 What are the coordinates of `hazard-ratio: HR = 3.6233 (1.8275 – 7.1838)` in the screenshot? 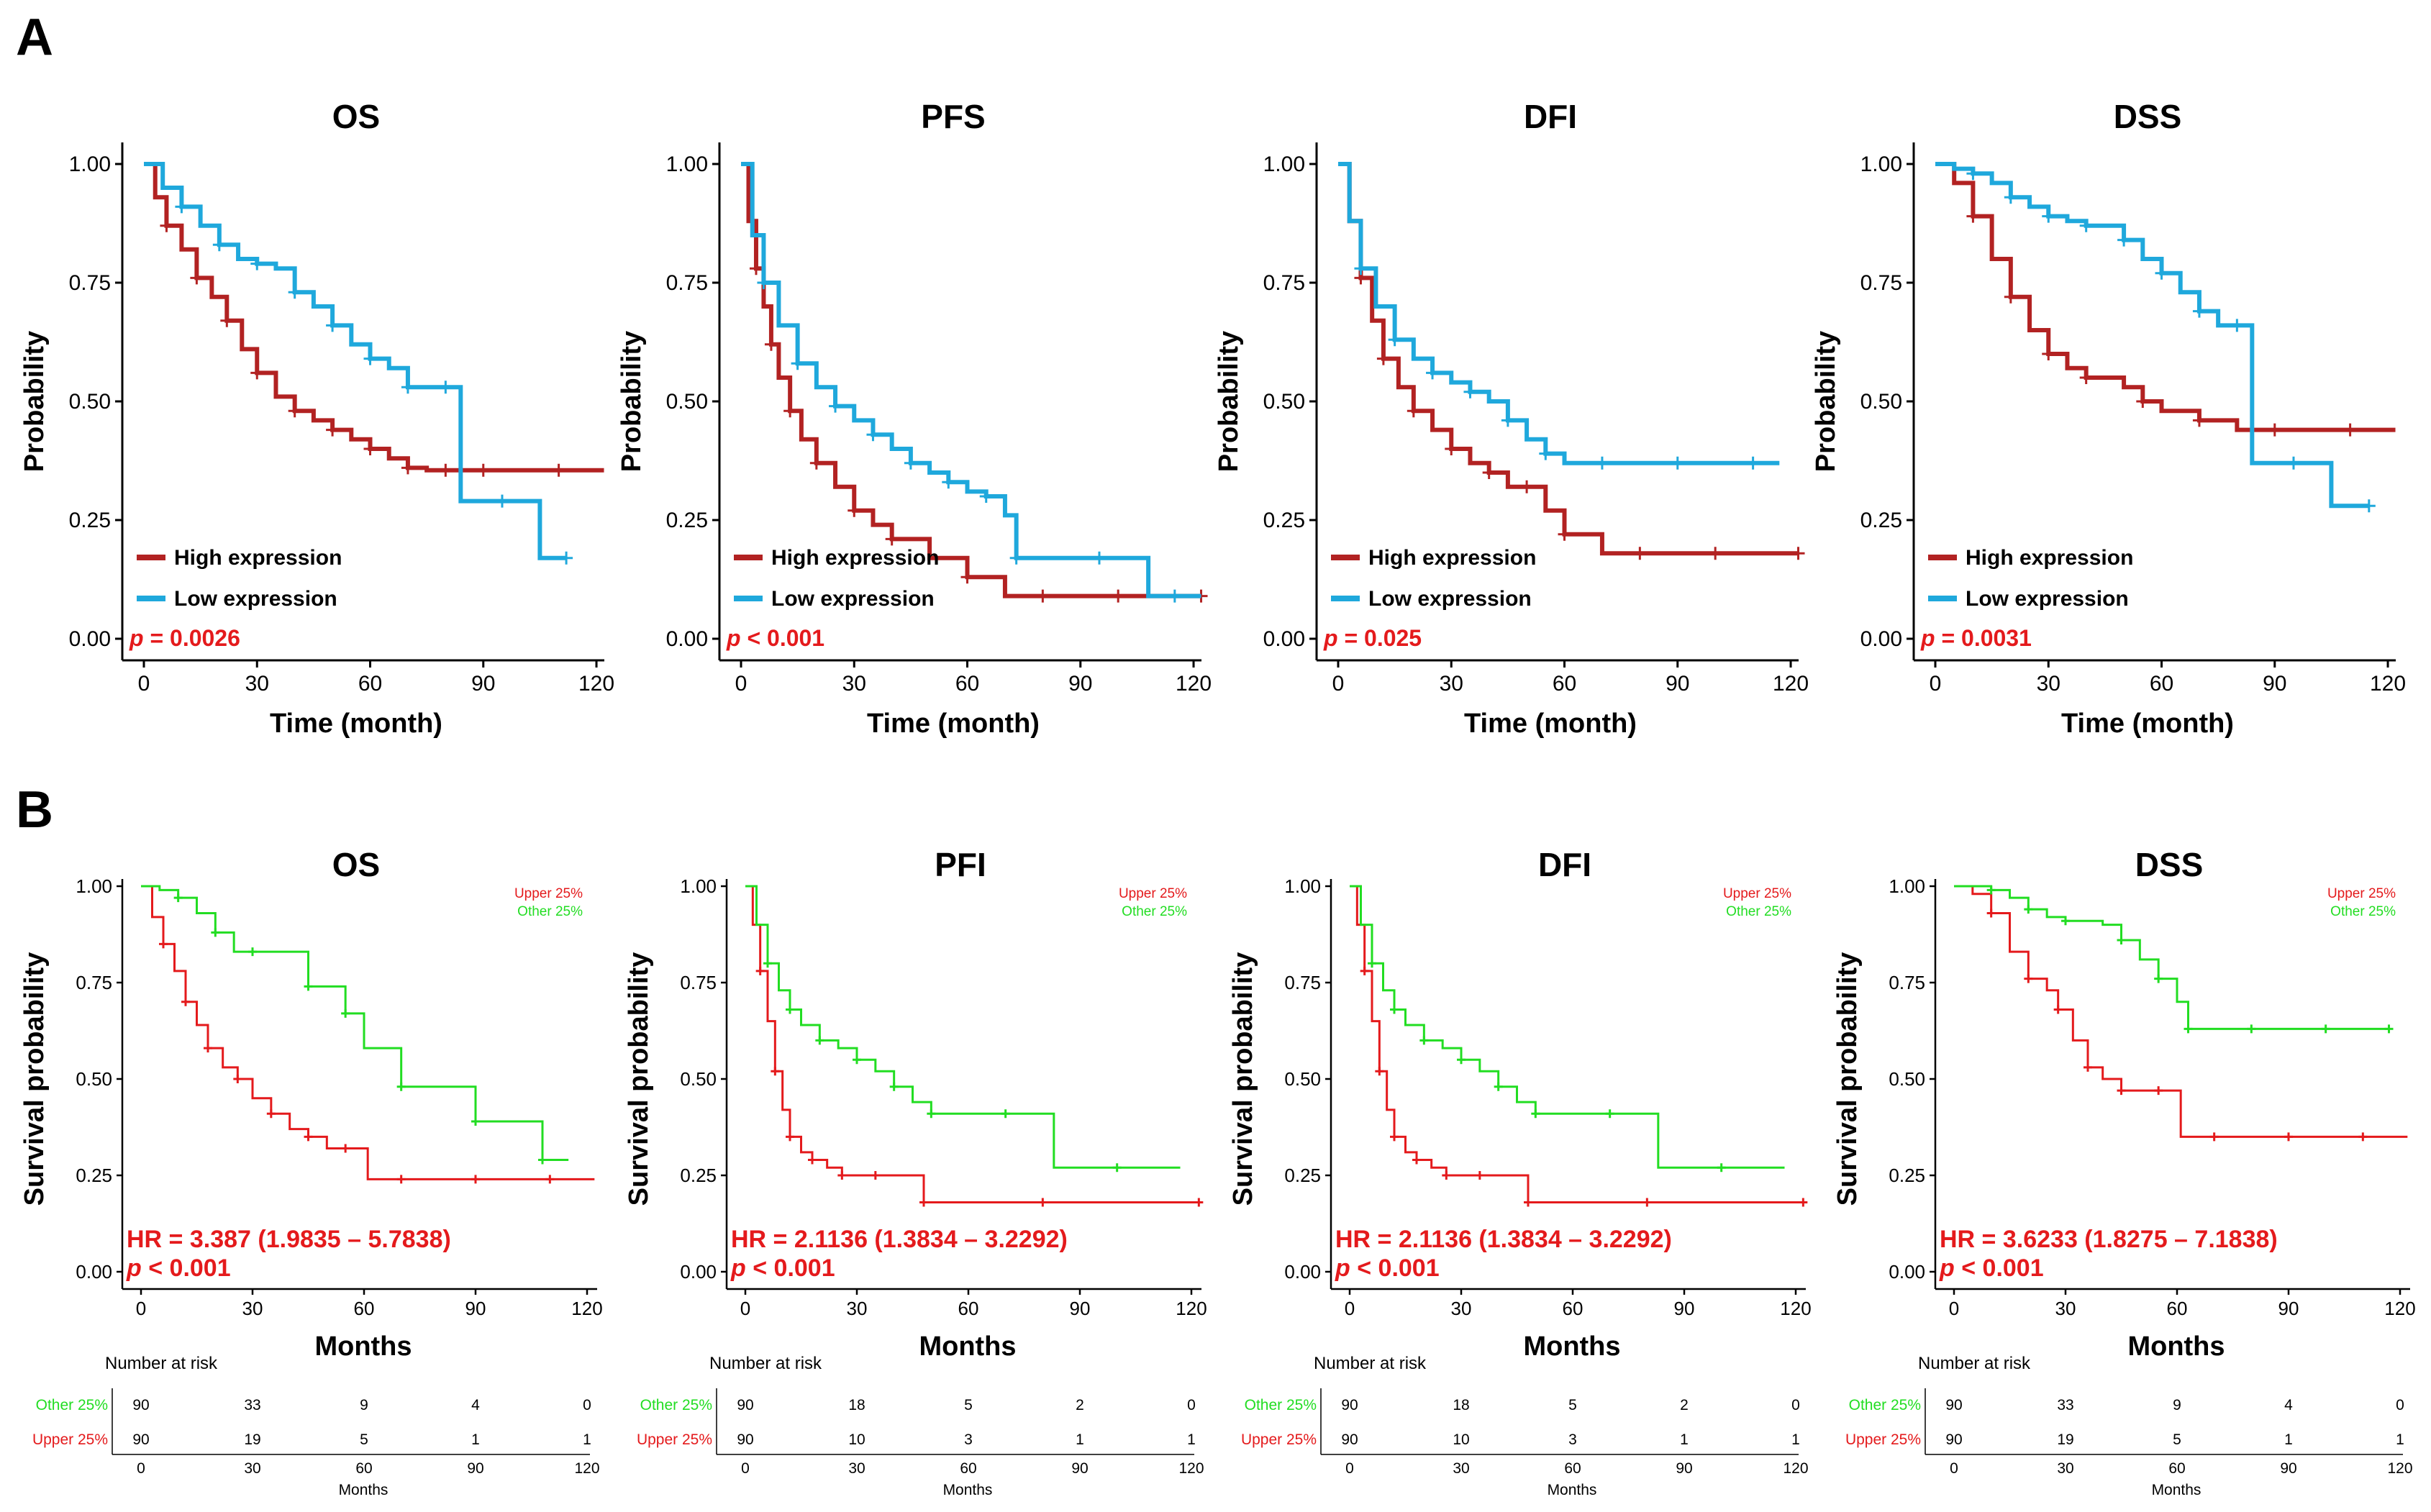 It's located at (2109, 1239).